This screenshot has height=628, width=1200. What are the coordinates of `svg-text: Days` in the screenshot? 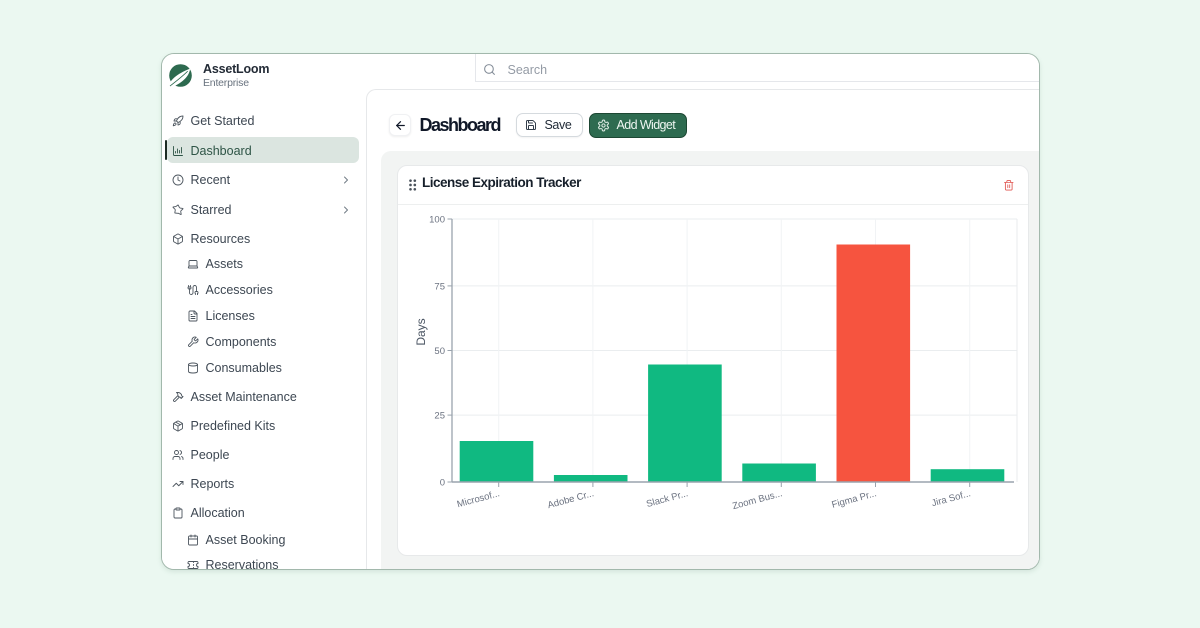 It's located at (421, 331).